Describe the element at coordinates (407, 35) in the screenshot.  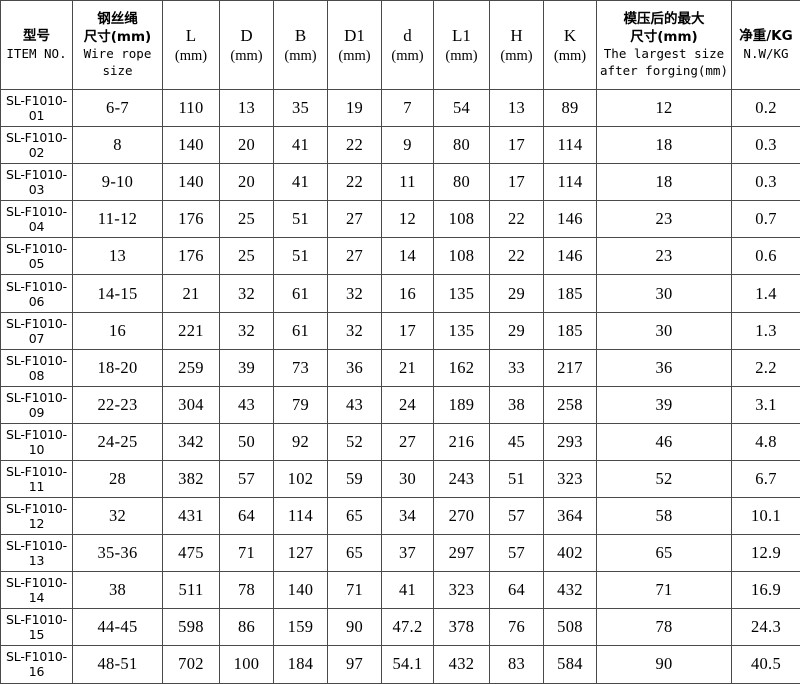
I see `column-header-d-symbol: d` at that location.